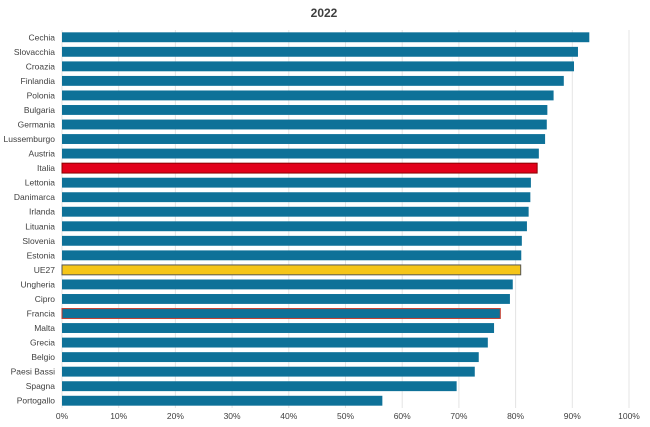  I want to click on x-tick-label: 50%, so click(345, 416).